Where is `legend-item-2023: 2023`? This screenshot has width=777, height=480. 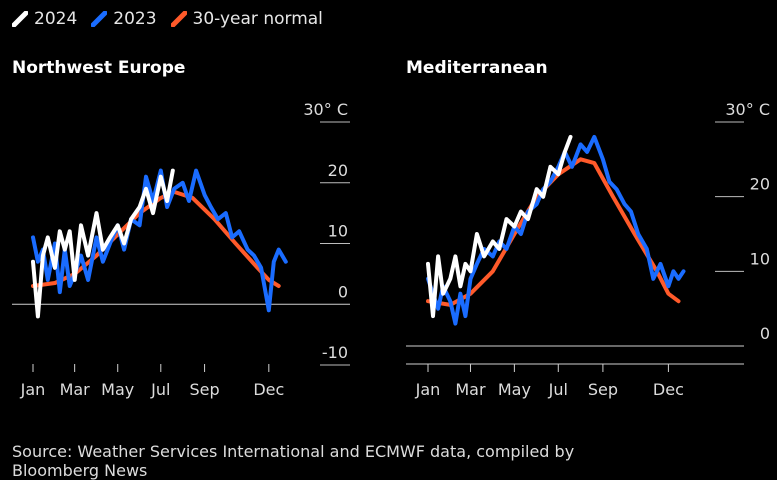
legend-item-2023: 2023 is located at coordinates (124, 19).